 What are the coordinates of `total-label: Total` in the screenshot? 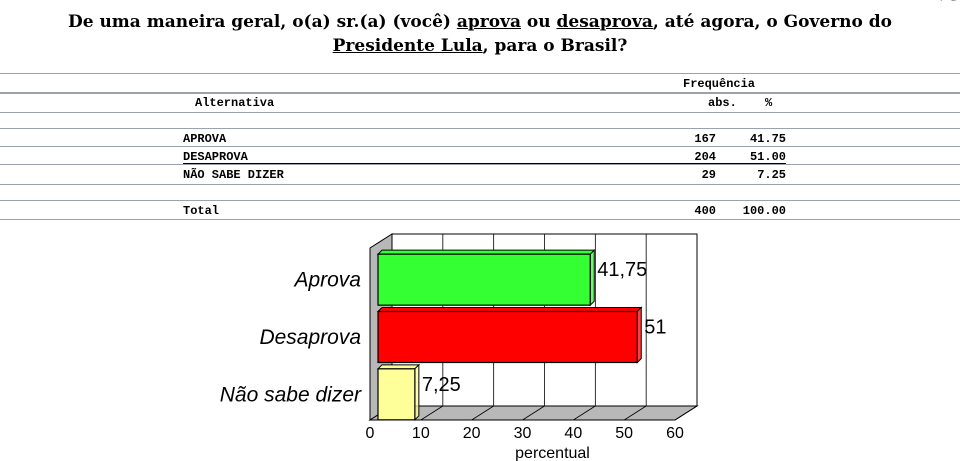 It's located at (201, 211).